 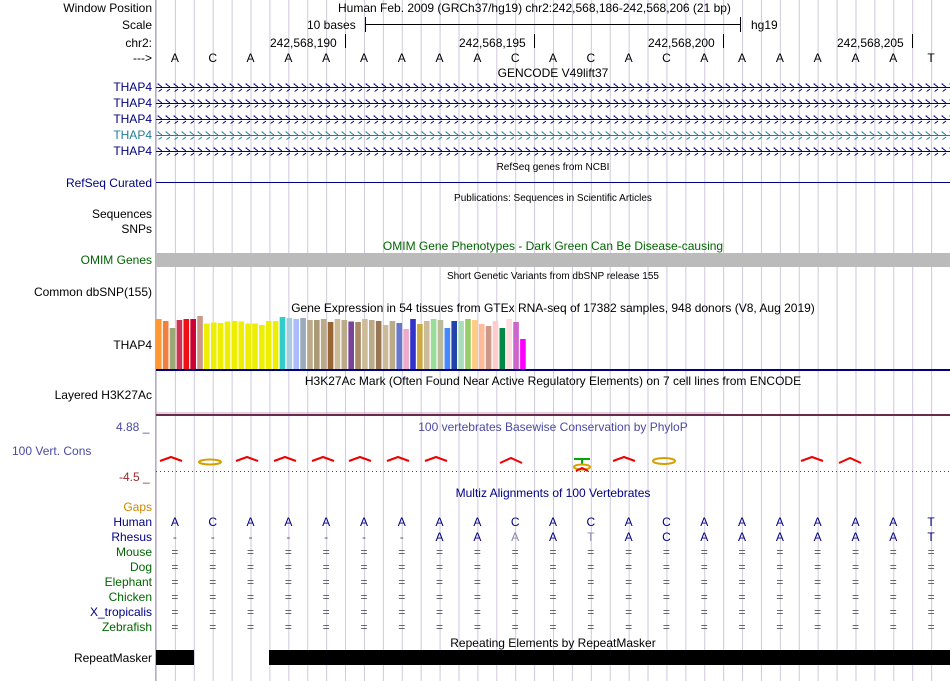 What do you see at coordinates (553, 182) in the screenshot?
I see `refseq-gene-line` at bounding box center [553, 182].